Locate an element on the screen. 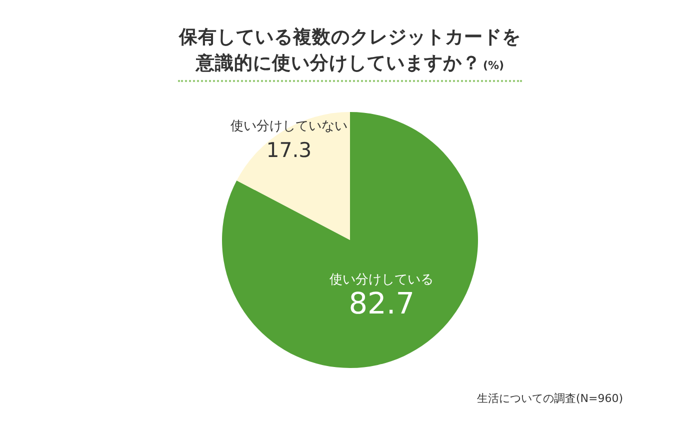  chart-subtitle: (%) is located at coordinates (493, 65).